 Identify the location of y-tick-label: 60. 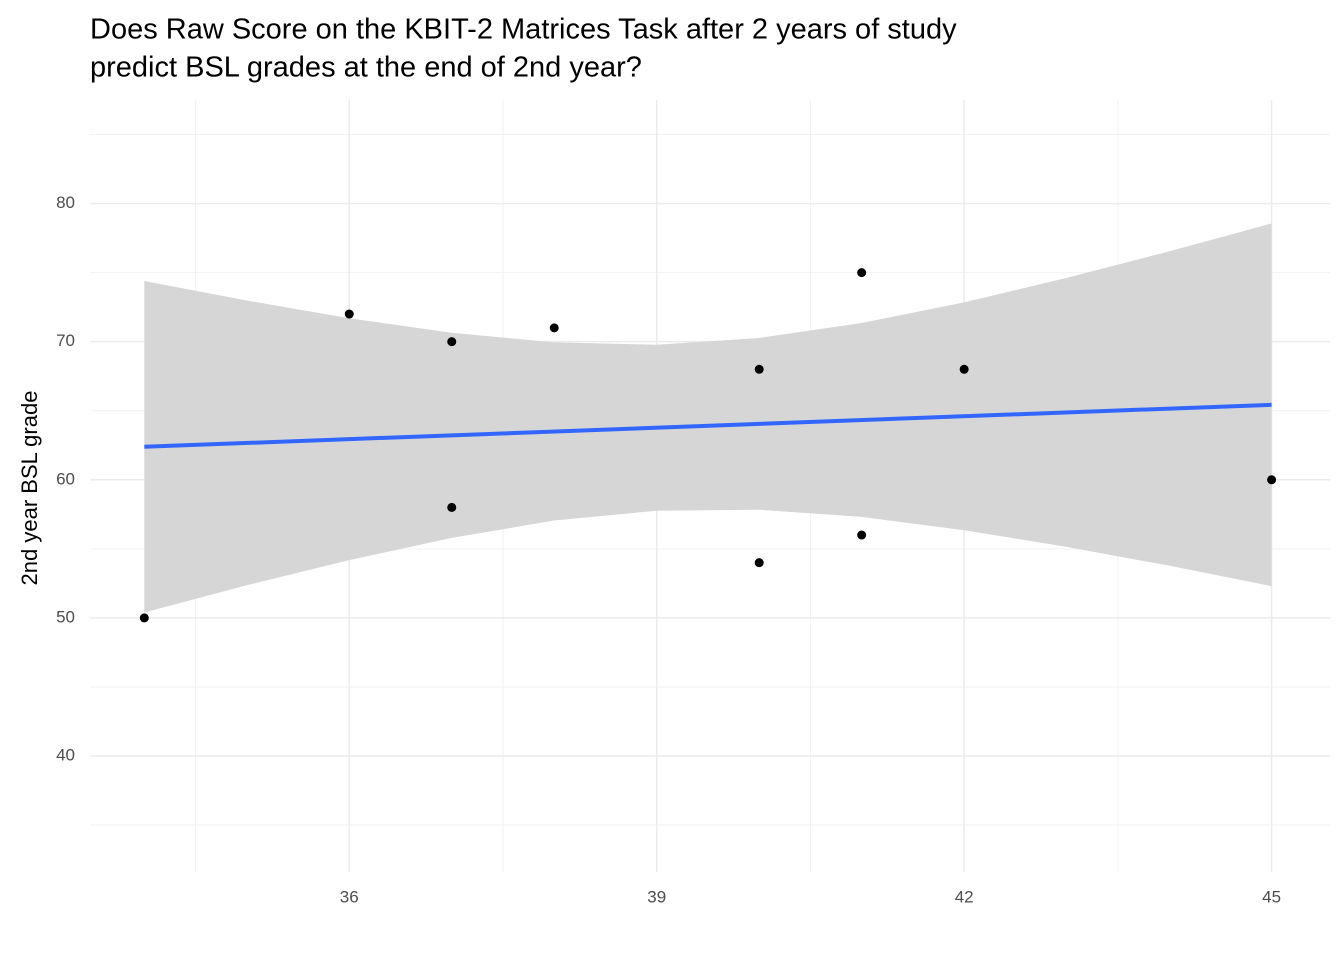
(65, 478).